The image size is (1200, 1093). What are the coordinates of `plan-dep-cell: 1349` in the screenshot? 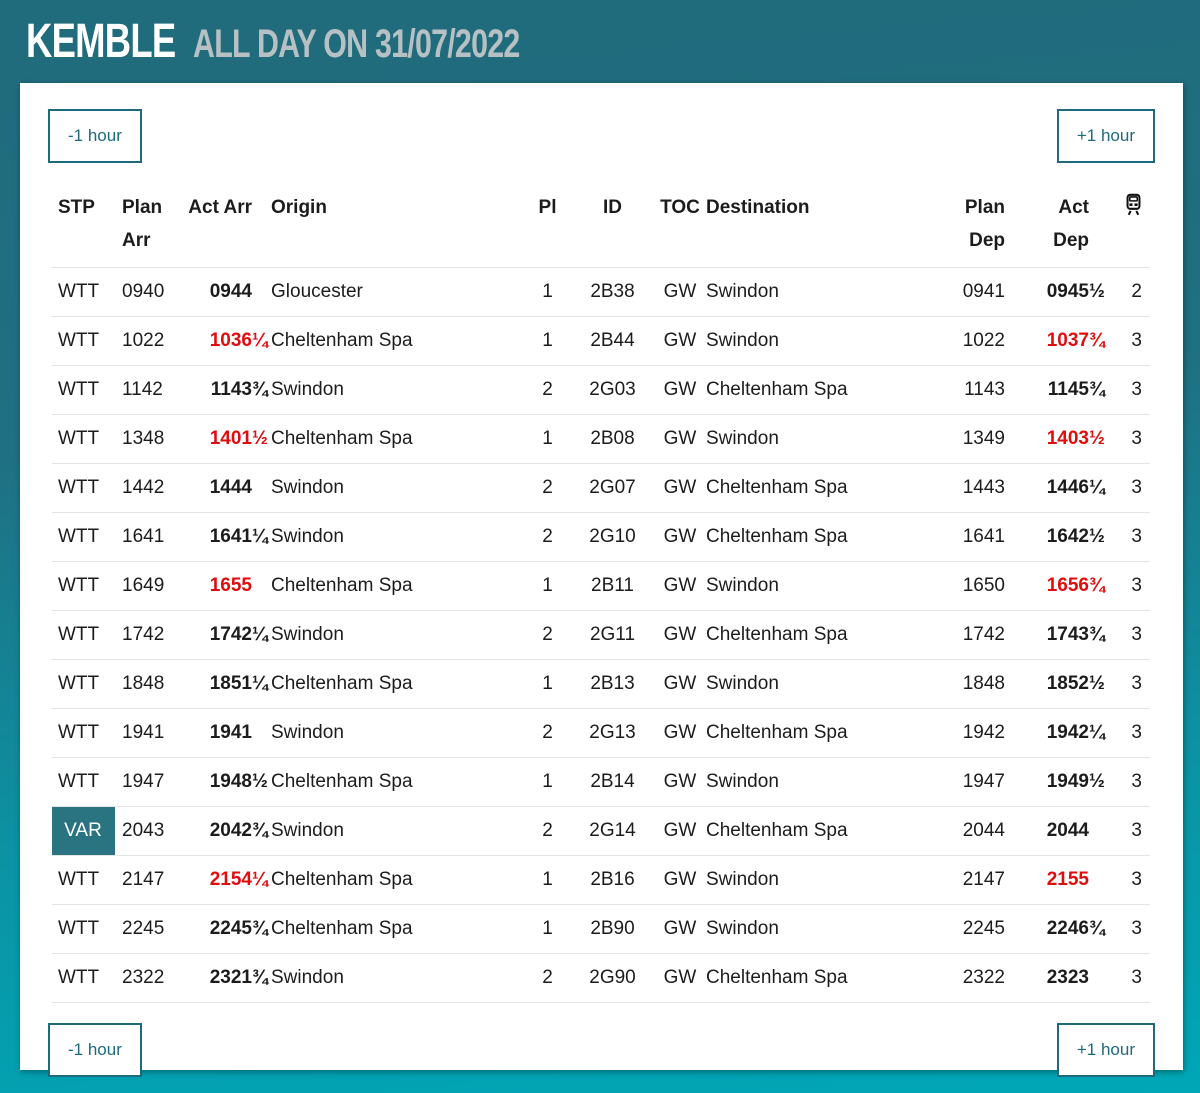 It's located at (974, 439).